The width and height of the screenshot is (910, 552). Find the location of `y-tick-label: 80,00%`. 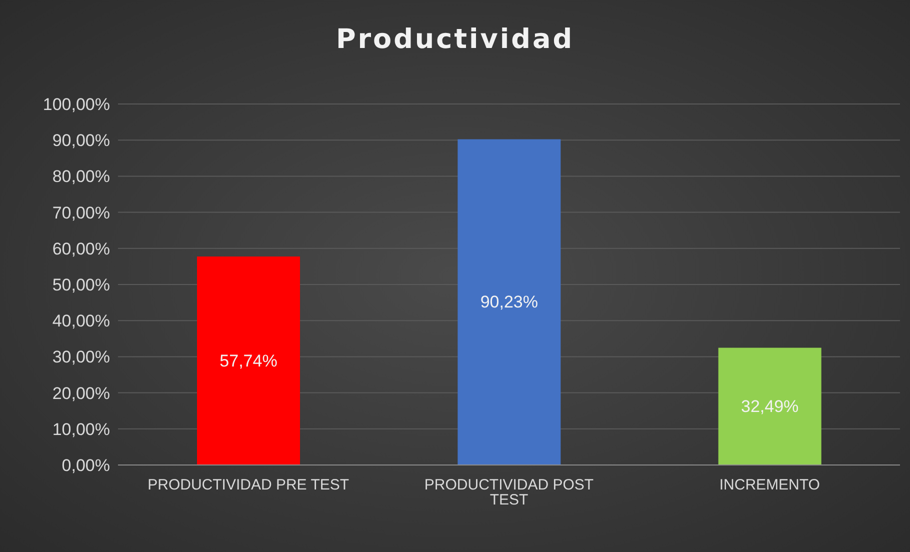

y-tick-label: 80,00% is located at coordinates (81, 176).